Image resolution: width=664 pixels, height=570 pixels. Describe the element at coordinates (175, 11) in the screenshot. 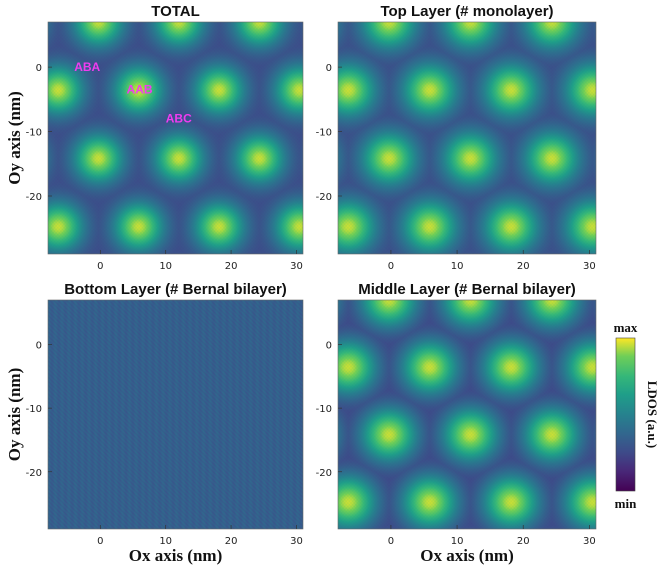

I see `panel-title: TOTAL` at that location.